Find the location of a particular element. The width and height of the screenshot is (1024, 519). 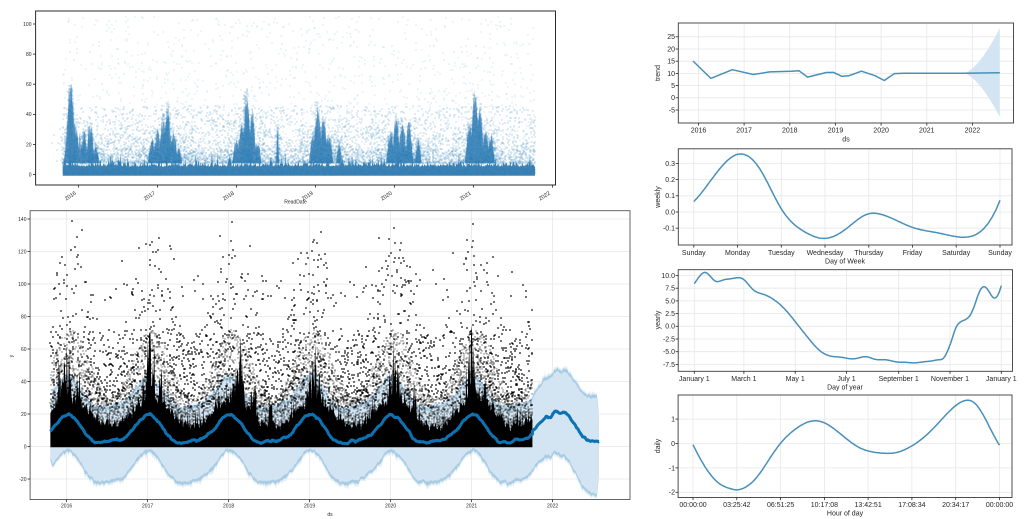

svg-text: November 1 is located at coordinates (950, 379).